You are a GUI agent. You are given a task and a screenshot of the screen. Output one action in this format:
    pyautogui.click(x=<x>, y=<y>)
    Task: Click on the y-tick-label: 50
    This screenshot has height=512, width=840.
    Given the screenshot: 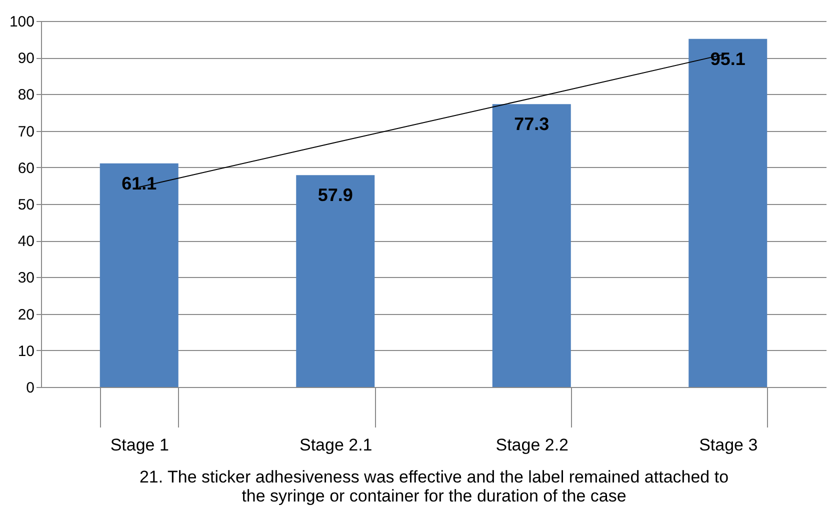 What is the action you would take?
    pyautogui.click(x=26, y=205)
    